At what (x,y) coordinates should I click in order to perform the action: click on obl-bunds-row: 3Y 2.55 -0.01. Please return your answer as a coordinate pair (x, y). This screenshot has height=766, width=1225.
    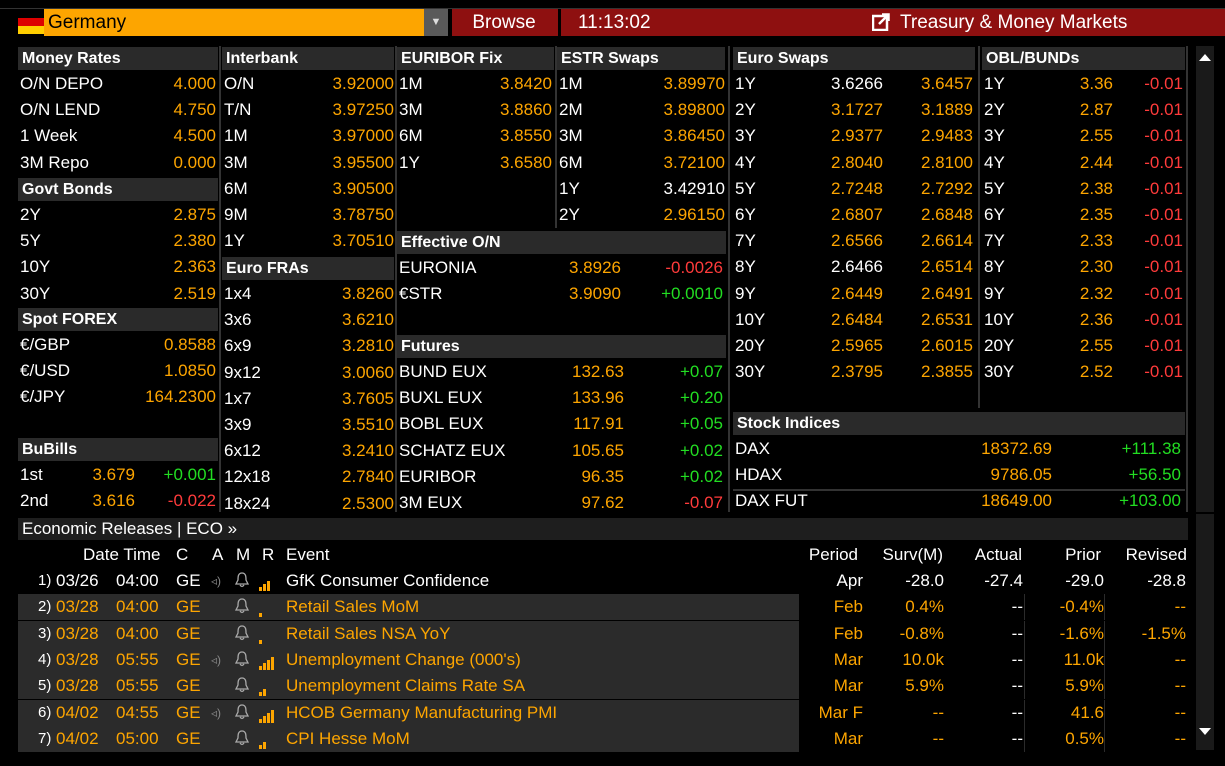
    Looking at the image, I should click on (1083, 136).